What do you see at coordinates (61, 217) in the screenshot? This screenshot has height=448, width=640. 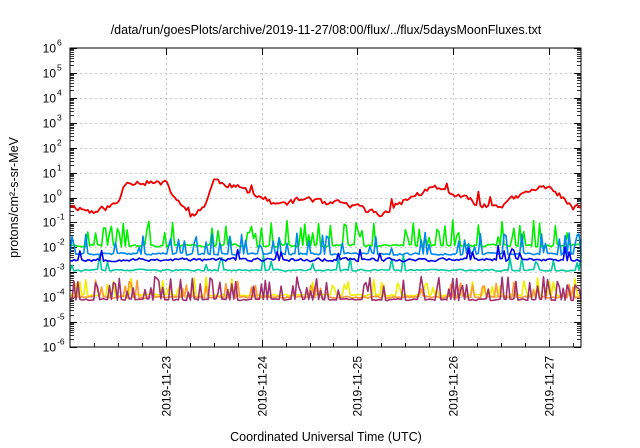 I see `y-tick-exponent: -1` at bounding box center [61, 217].